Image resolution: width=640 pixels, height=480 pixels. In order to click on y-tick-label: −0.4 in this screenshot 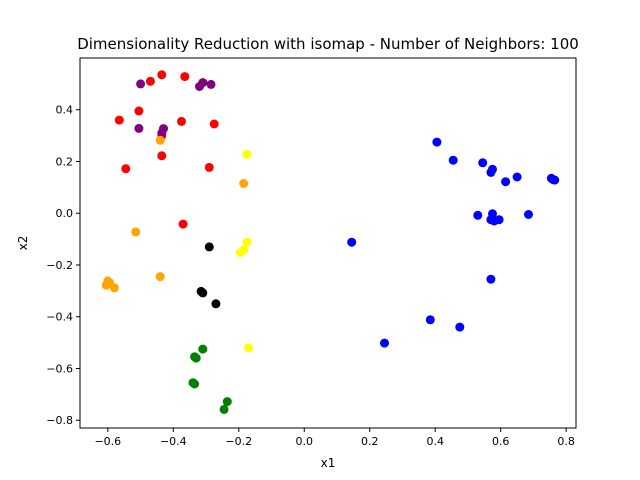, I will do `click(59, 317)`.